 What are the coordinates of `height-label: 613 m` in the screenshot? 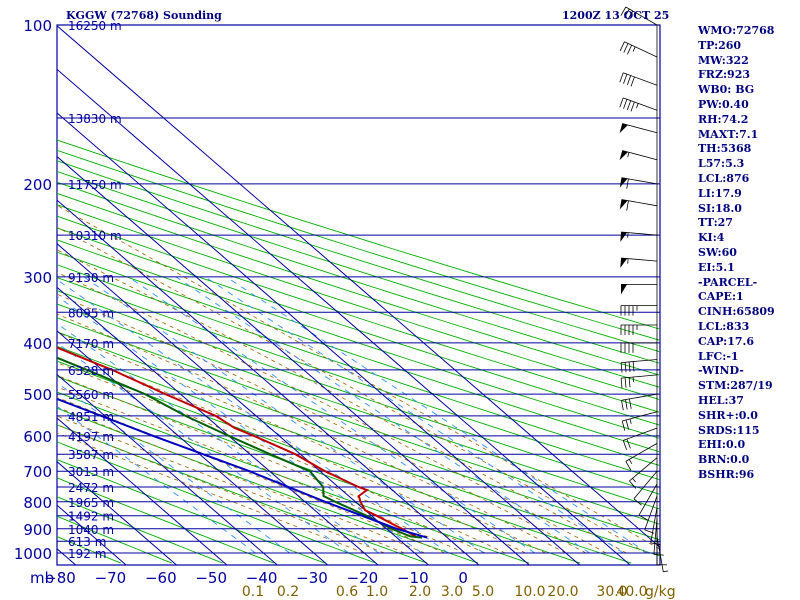 It's located at (87, 542).